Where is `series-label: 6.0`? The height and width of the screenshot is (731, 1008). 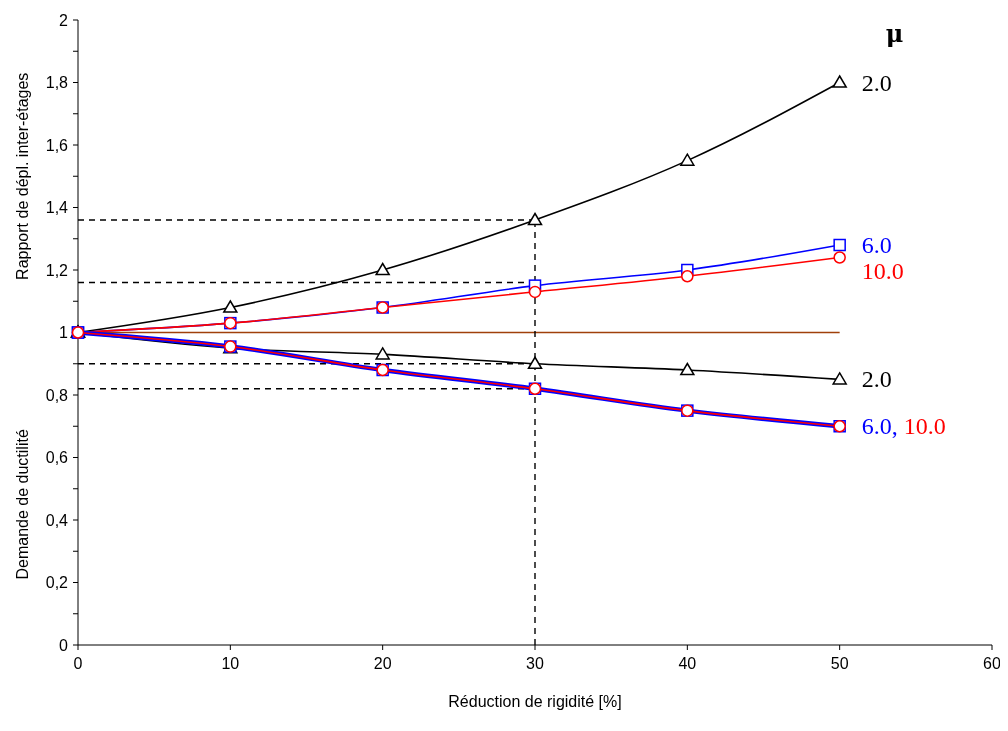
series-label: 6.0 is located at coordinates (876, 245).